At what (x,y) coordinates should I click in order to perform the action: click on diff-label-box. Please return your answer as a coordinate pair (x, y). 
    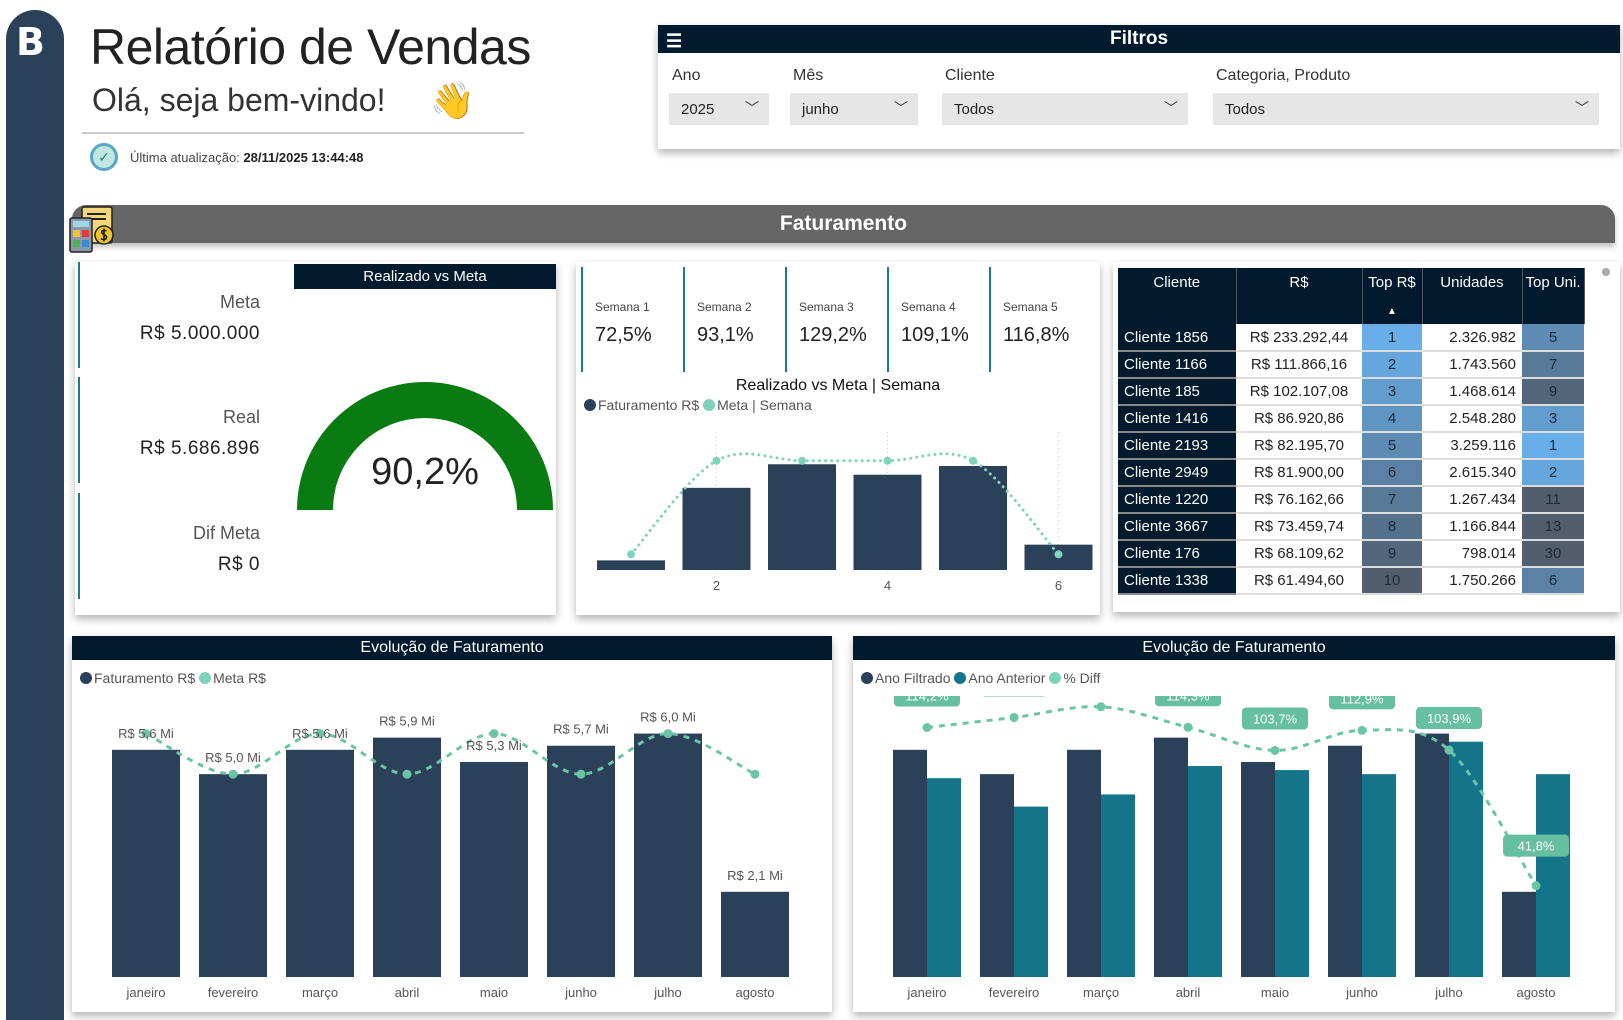
    Looking at the image, I should click on (1188, 701).